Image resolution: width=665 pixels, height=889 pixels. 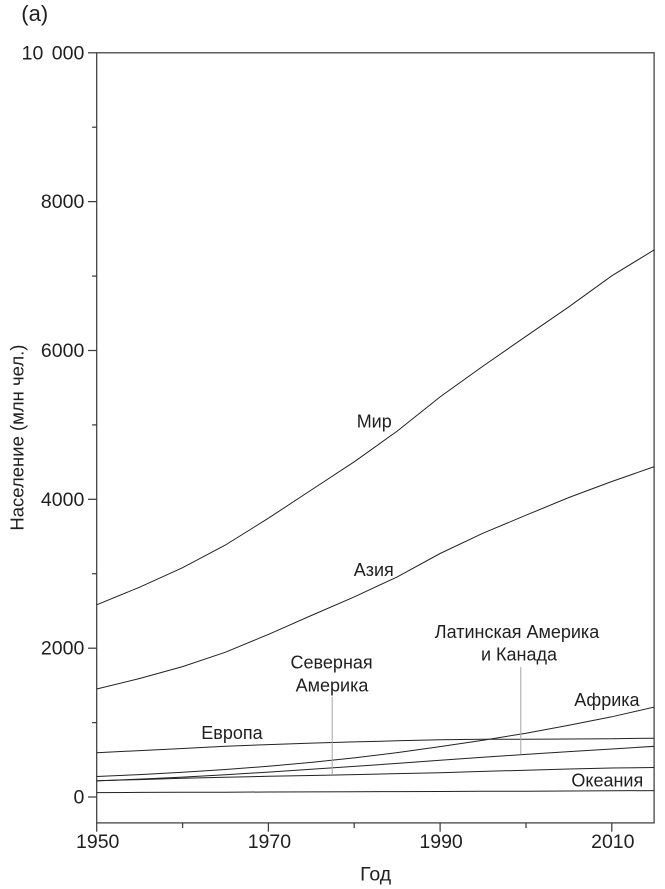 I want to click on svg-text: Европа, so click(x=232, y=733).